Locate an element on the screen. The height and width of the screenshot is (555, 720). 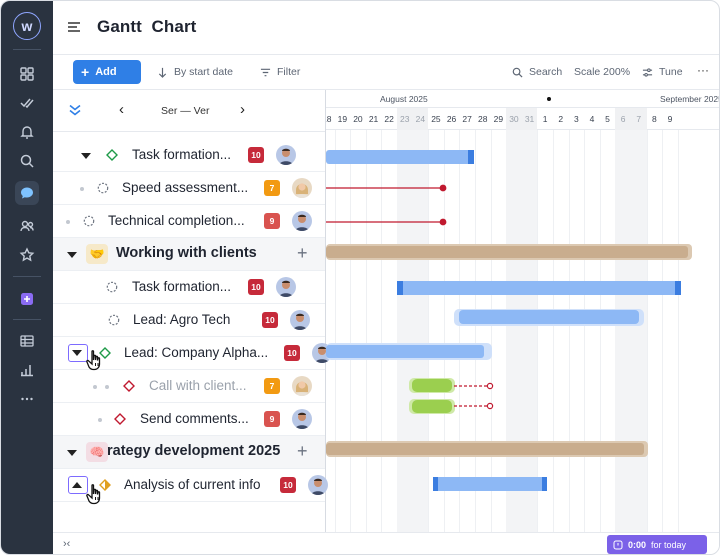
day-label: 3 is located at coordinates (576, 119).